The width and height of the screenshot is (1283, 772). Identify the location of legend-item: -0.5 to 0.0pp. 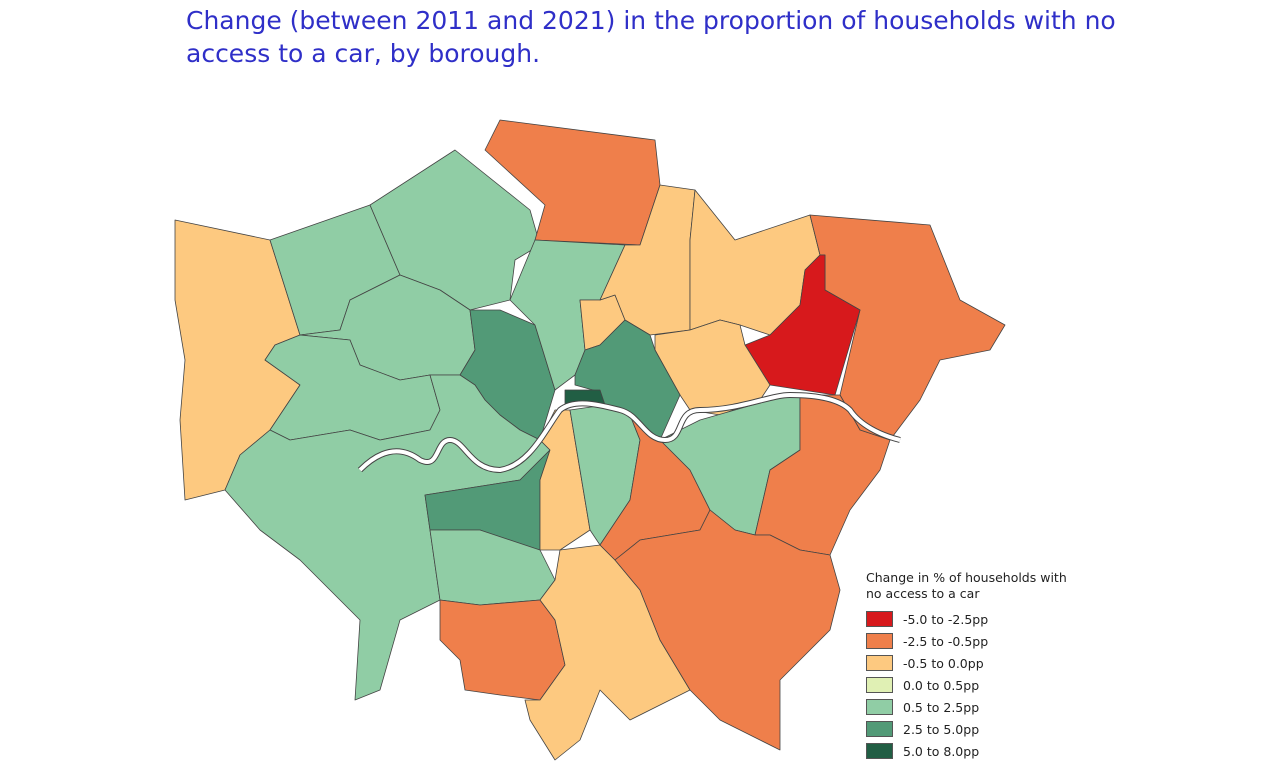
(981, 663).